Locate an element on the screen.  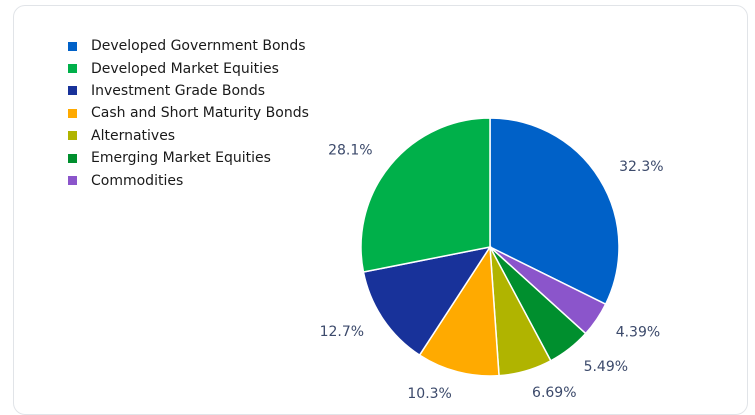
legend-label: Investment Grade Bonds is located at coordinates (178, 90).